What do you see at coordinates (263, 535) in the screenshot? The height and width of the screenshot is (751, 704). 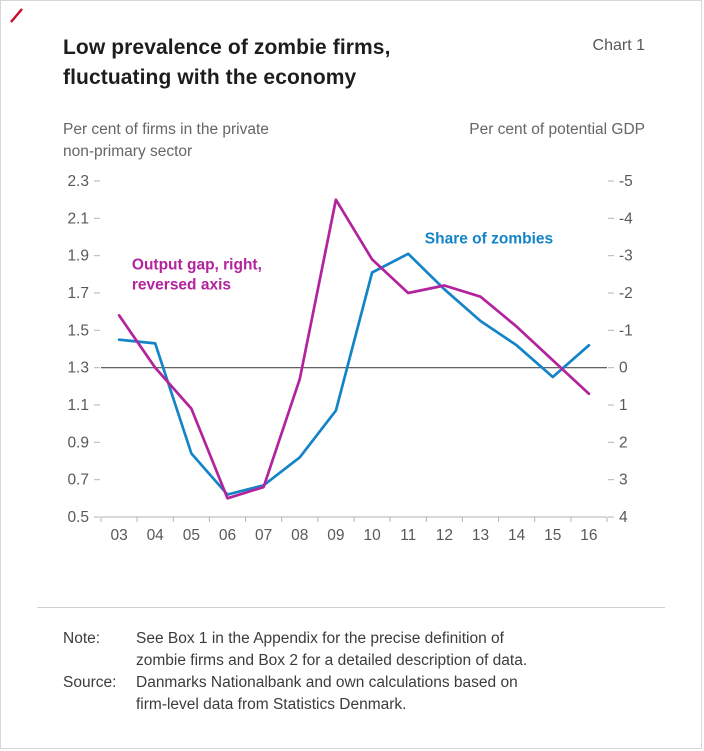 I see `x-axis-year-label: 07` at bounding box center [263, 535].